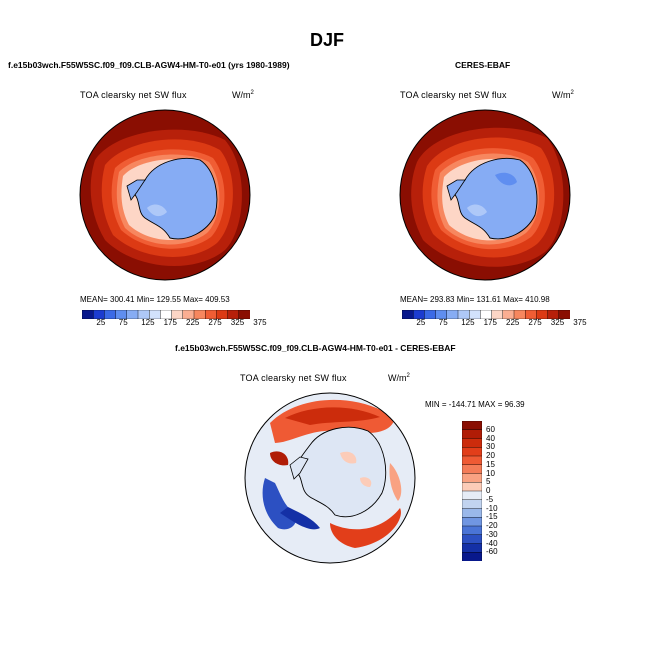 This screenshot has height=654, width=654. Describe the element at coordinates (492, 517) in the screenshot. I see `diff-colorbar-label: -15` at that location.